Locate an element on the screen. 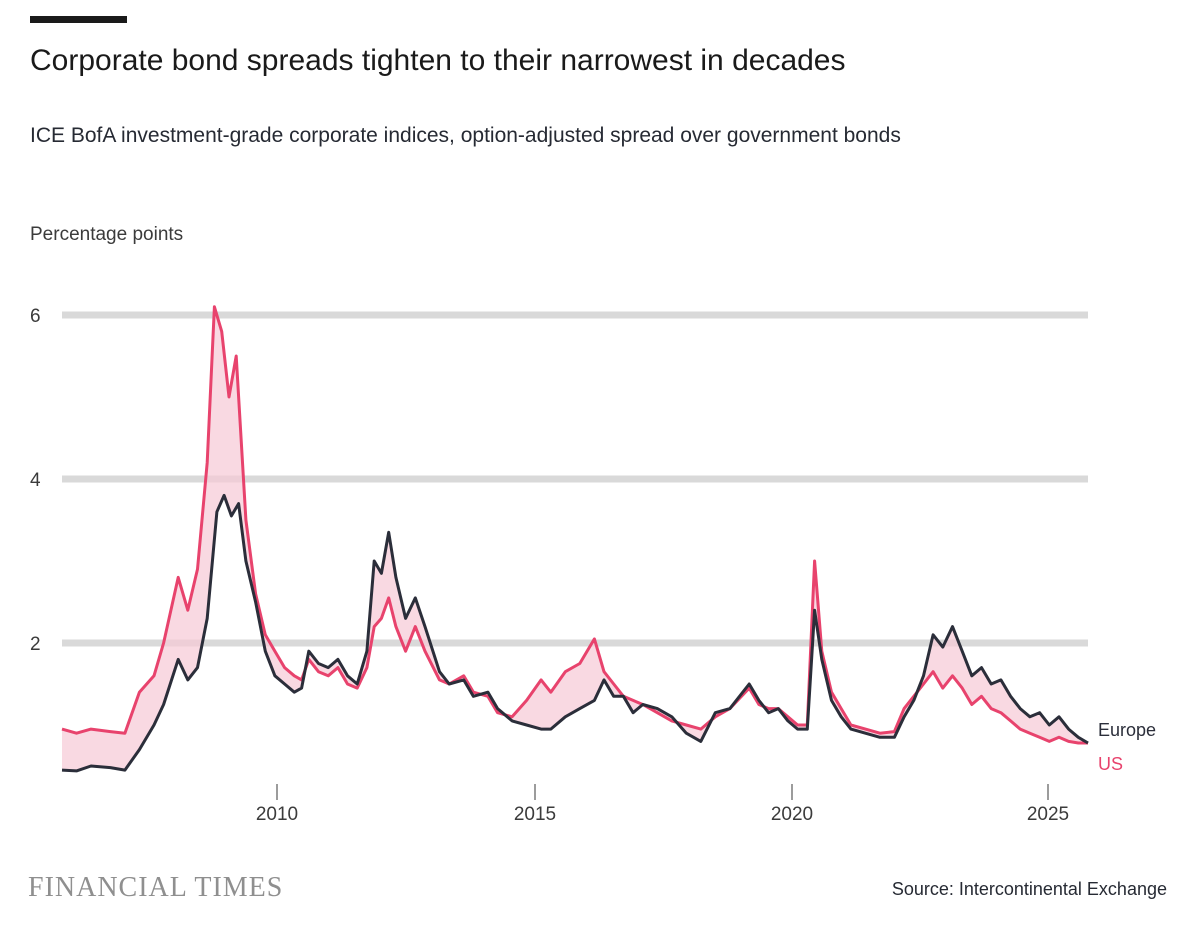  x-tick-label: 2025 is located at coordinates (1048, 814).